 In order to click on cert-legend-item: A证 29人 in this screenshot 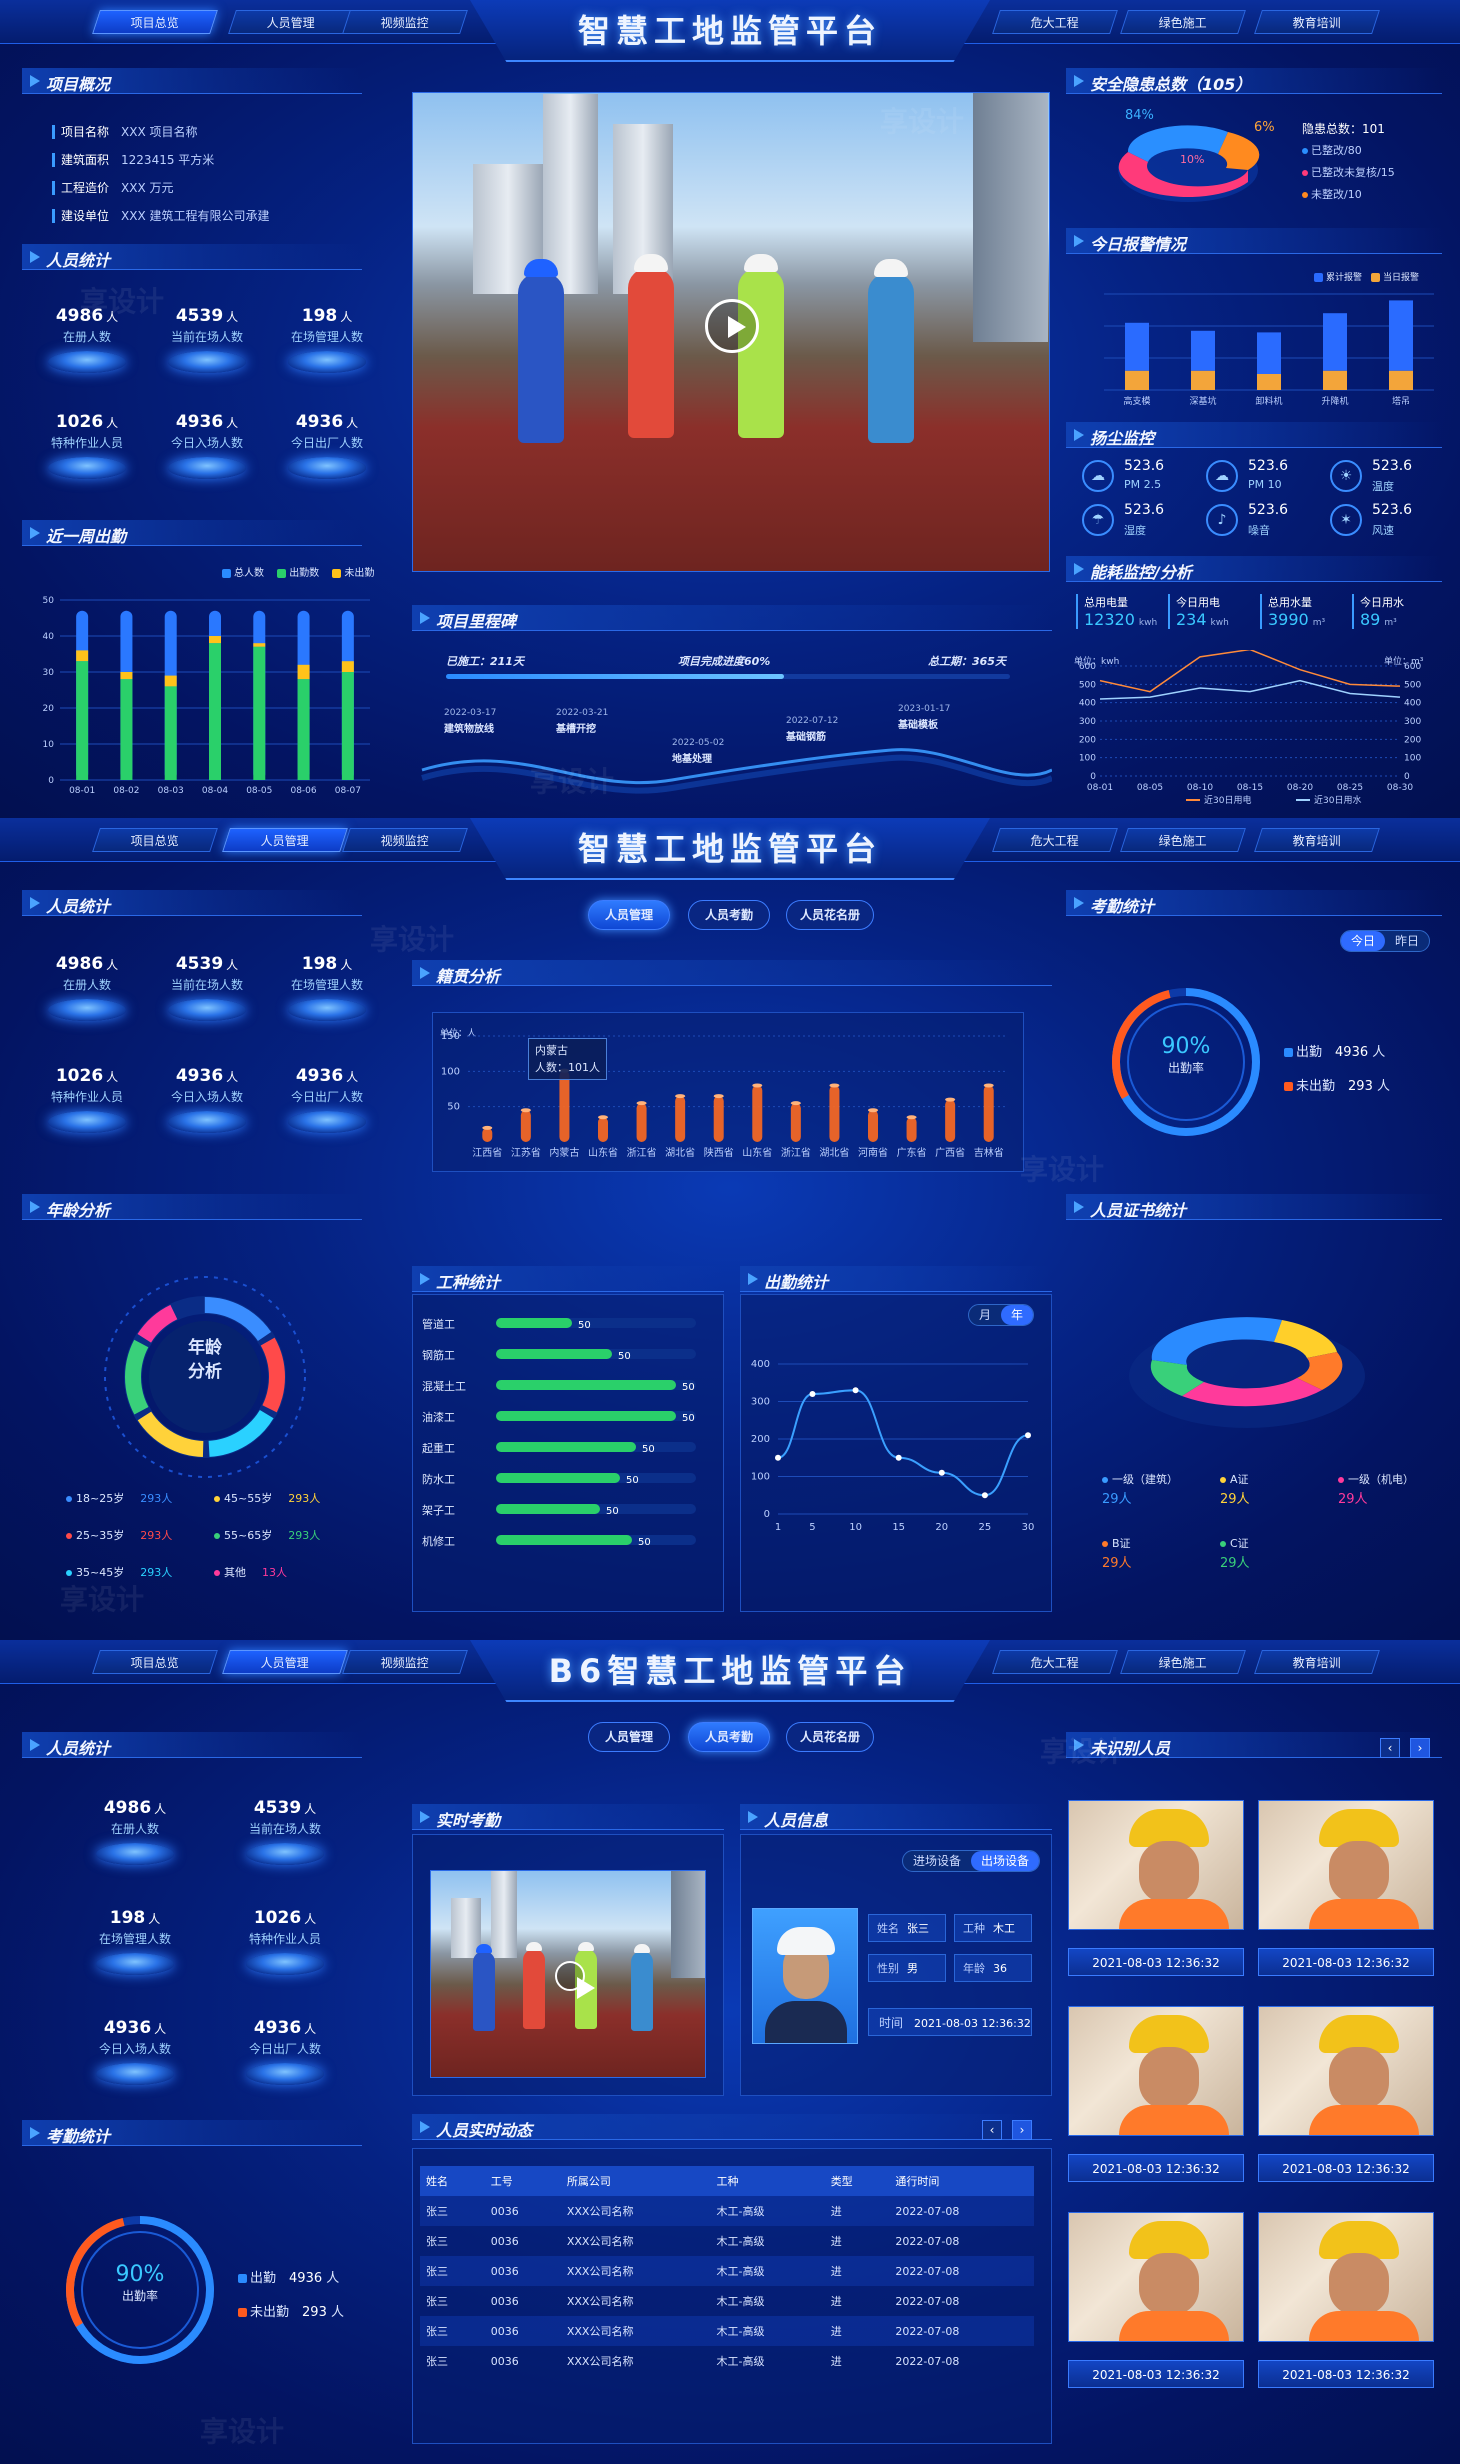, I will do `click(1235, 1490)`.